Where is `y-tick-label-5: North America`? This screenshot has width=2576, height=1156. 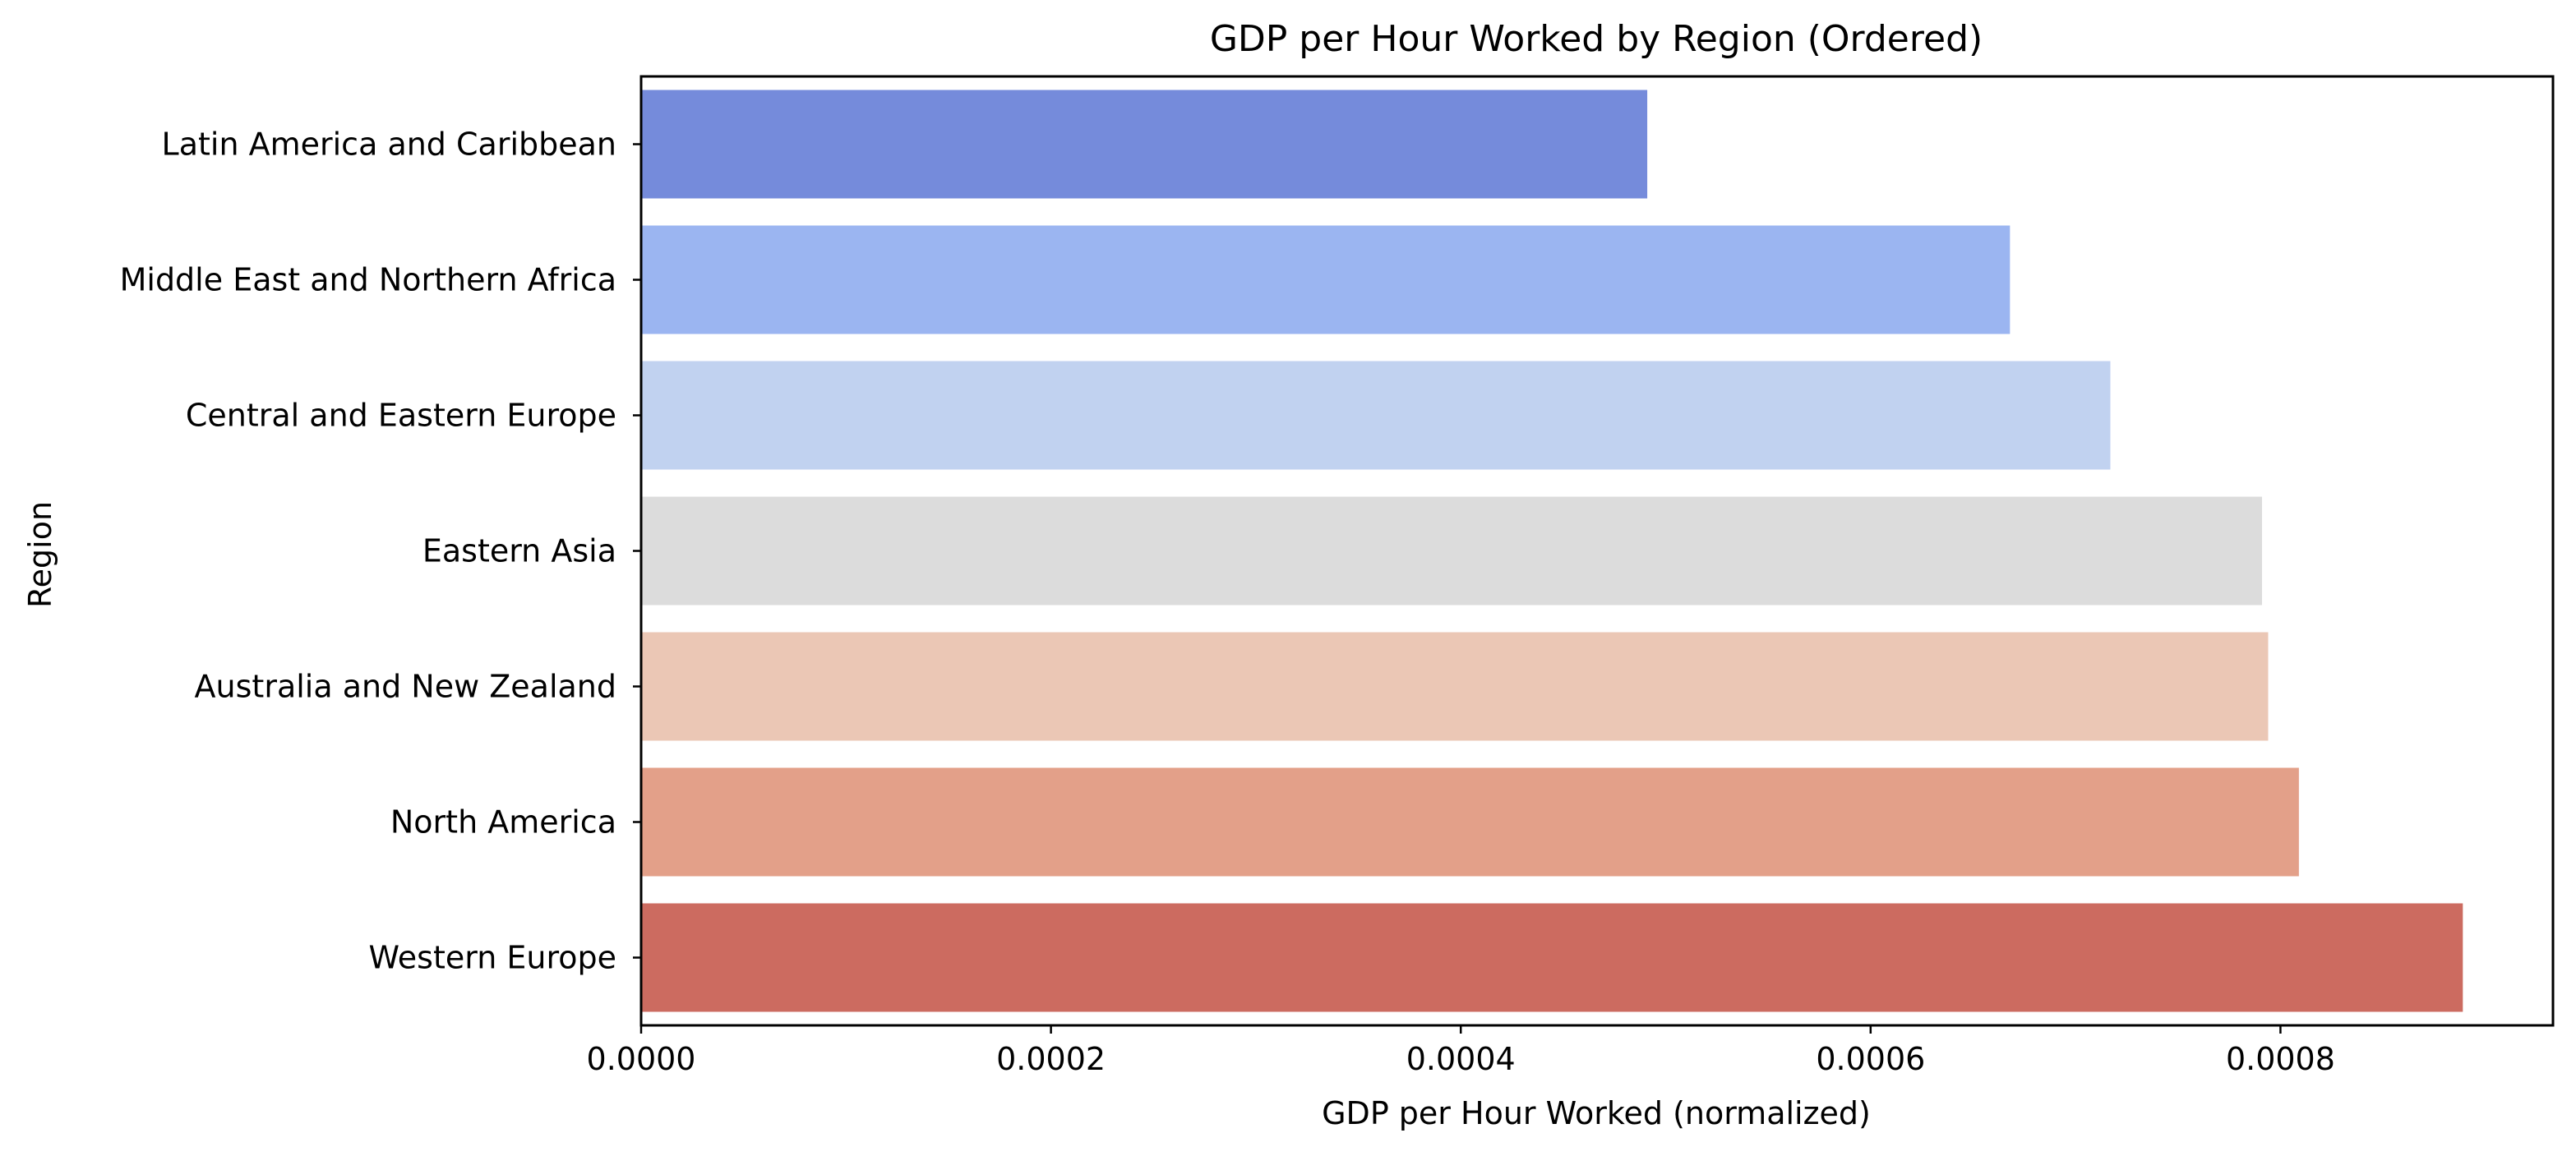 y-tick-label-5: North America is located at coordinates (503, 823).